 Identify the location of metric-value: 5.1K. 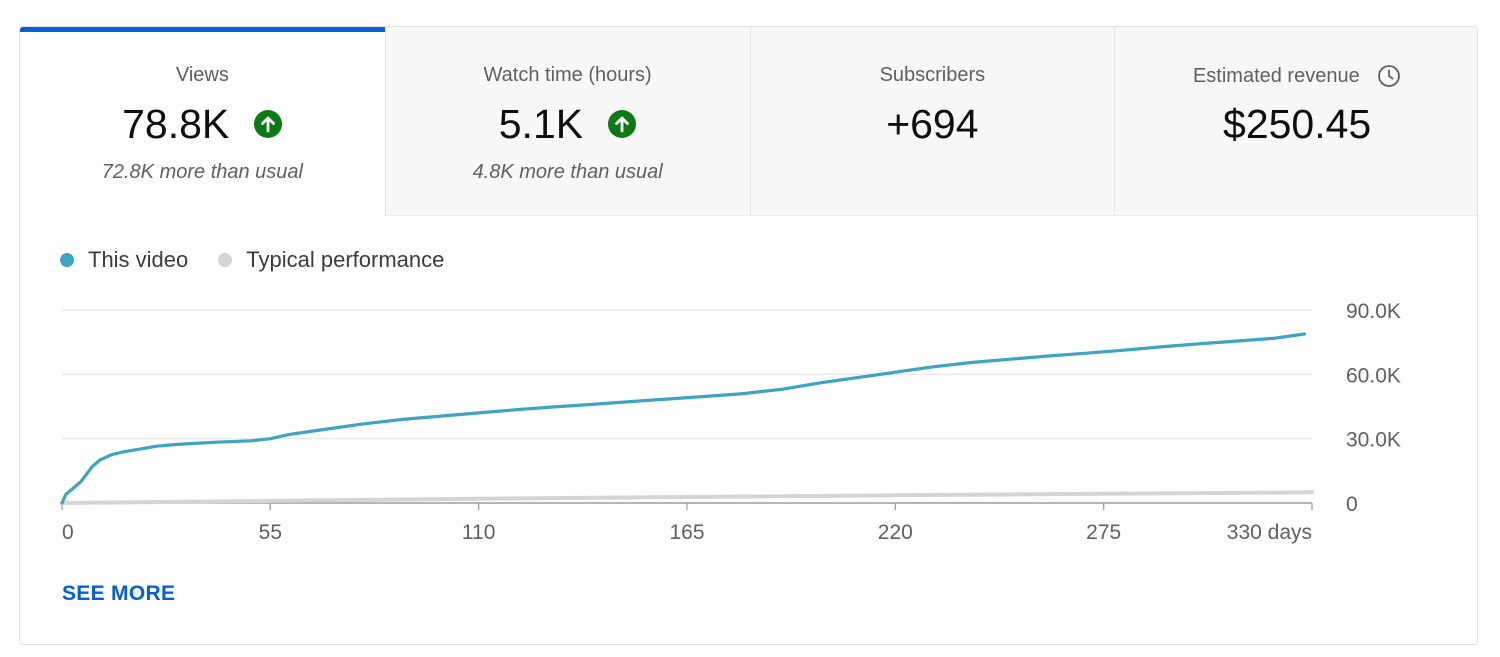
(541, 124).